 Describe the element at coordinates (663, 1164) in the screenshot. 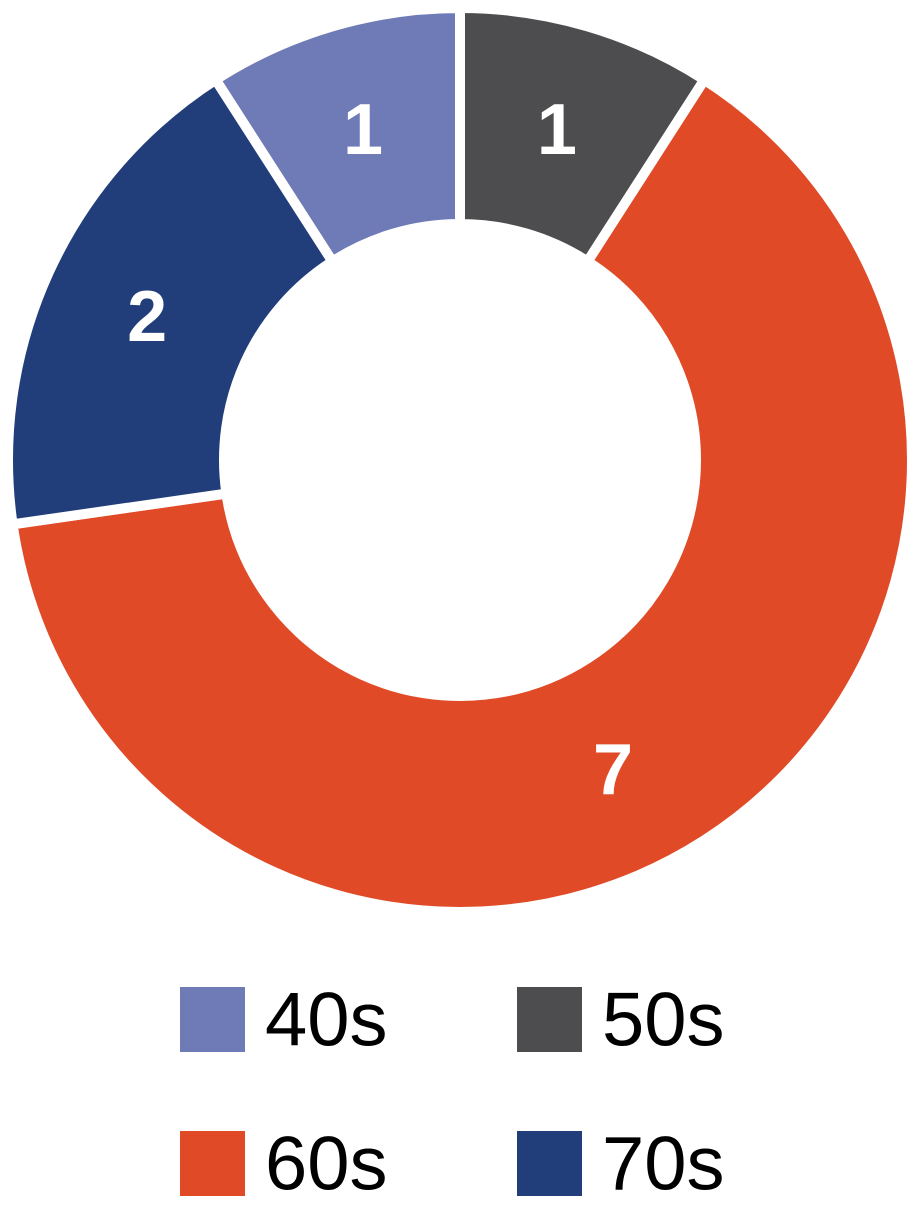

I see `legend-label: 70s` at that location.